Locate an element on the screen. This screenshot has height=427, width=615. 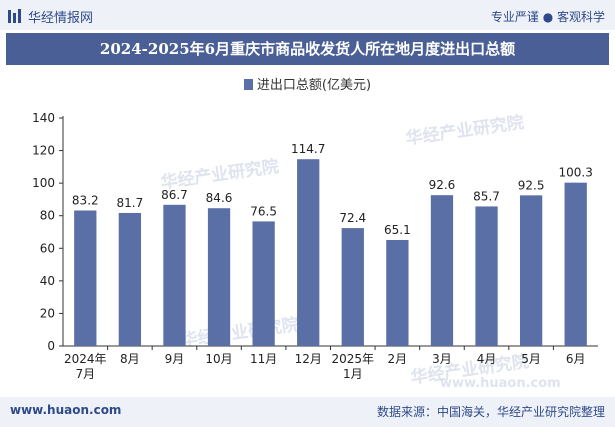
brand-logo-icon is located at coordinates (14, 16).